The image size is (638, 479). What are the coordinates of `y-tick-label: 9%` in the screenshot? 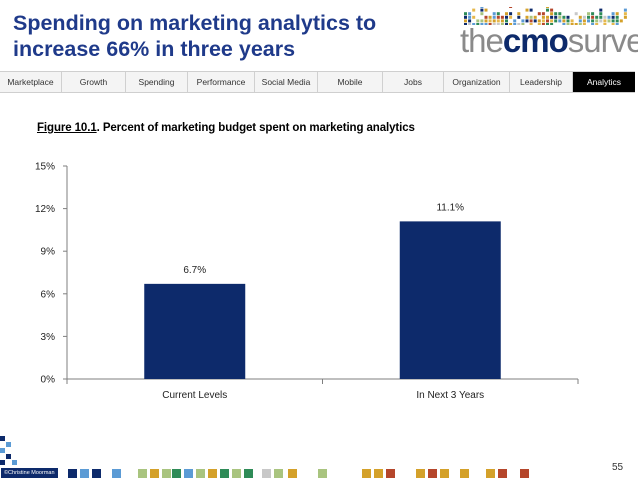 It's located at (48, 252).